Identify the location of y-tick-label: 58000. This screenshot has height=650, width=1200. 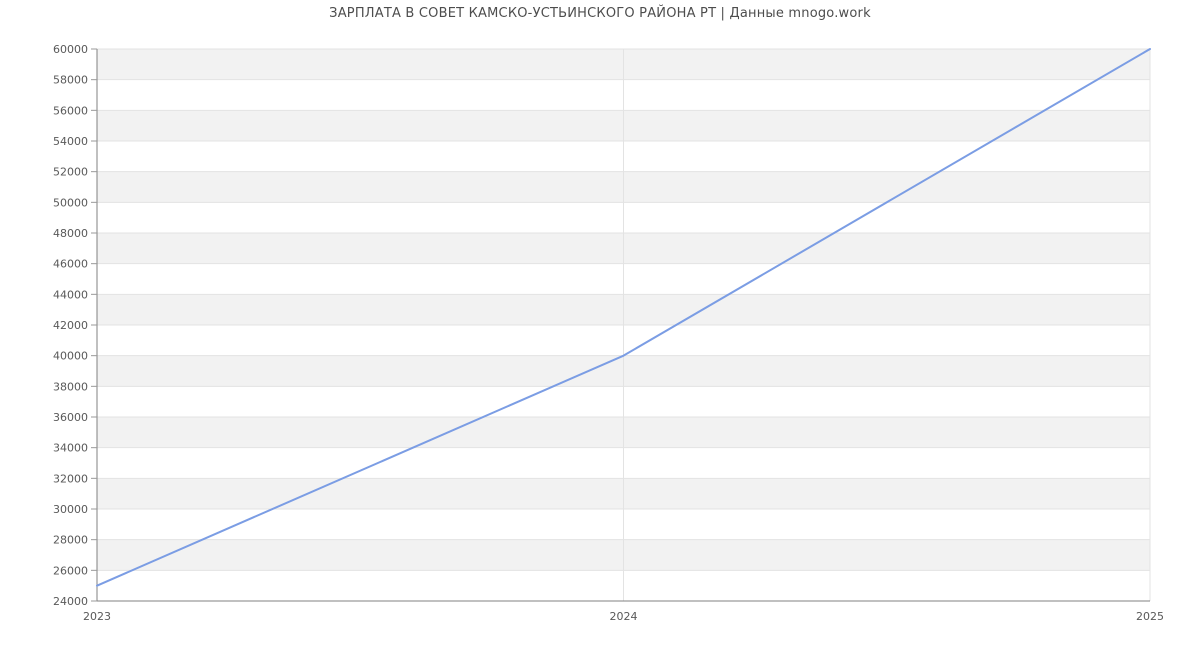
(70, 80).